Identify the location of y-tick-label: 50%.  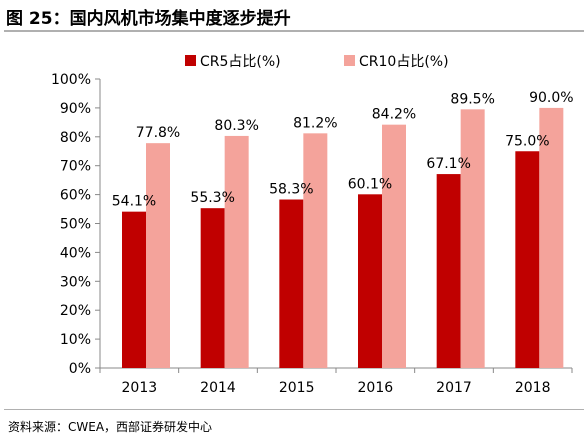
(75, 225).